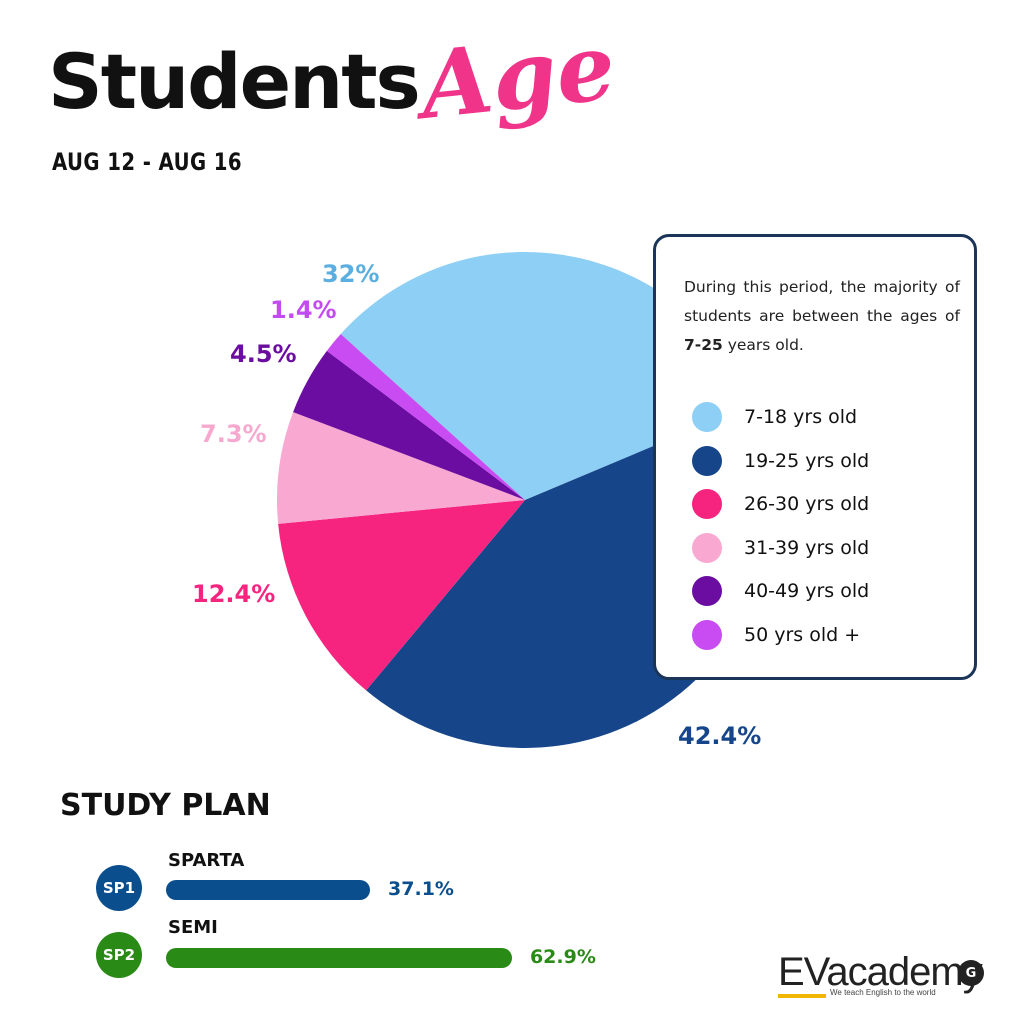  What do you see at coordinates (234, 594) in the screenshot?
I see `pie-value-label-3: 12.4%` at bounding box center [234, 594].